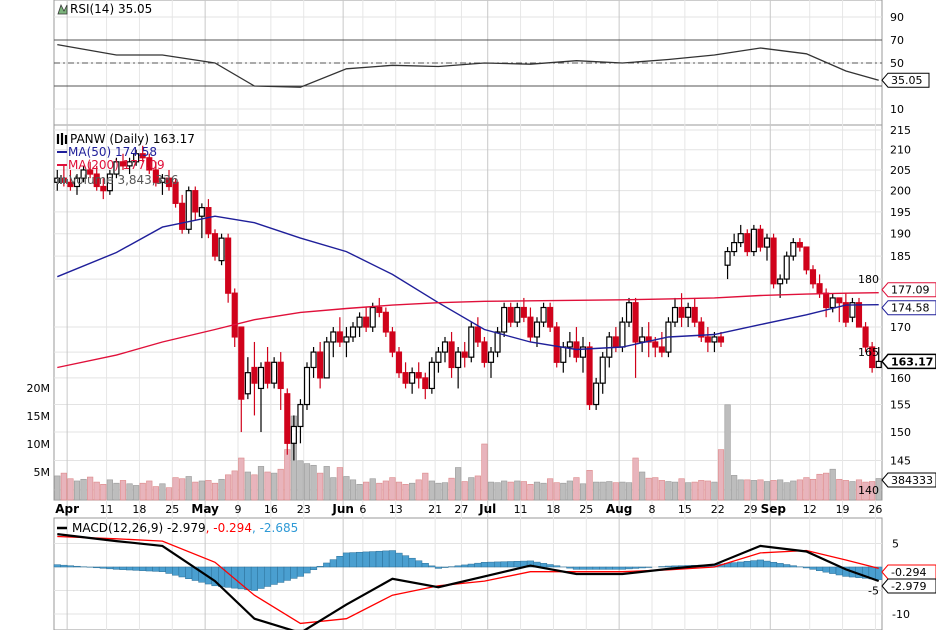 The image size is (936, 630). Describe the element at coordinates (116, 165) in the screenshot. I see `ma200-legend-text: MA(200) 177.09` at that location.